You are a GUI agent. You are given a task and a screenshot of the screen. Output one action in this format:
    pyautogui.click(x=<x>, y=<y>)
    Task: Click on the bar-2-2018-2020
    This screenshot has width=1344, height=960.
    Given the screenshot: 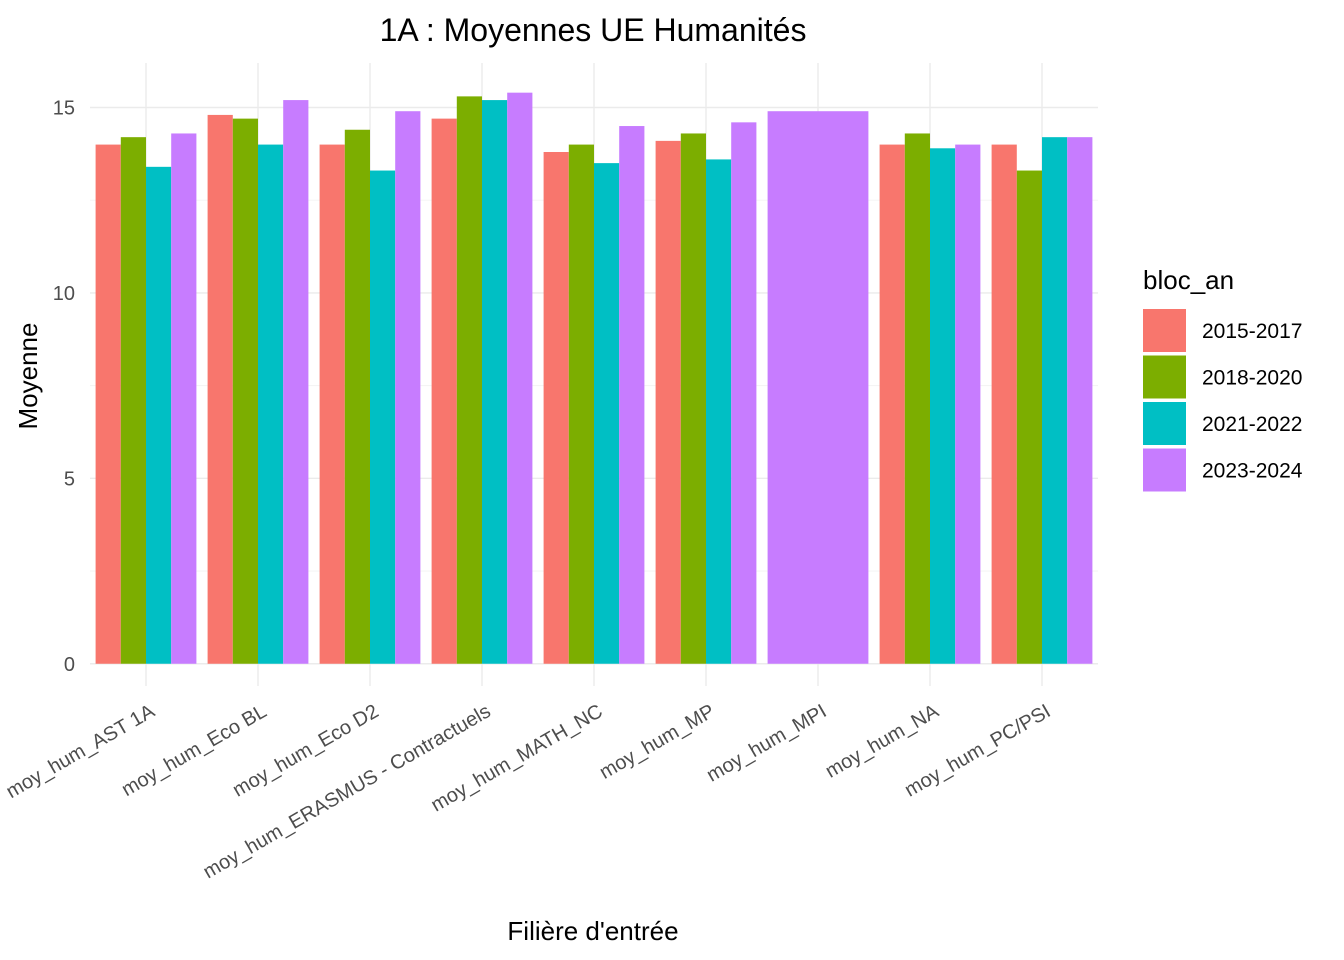 What is the action you would take?
    pyautogui.click(x=245, y=391)
    